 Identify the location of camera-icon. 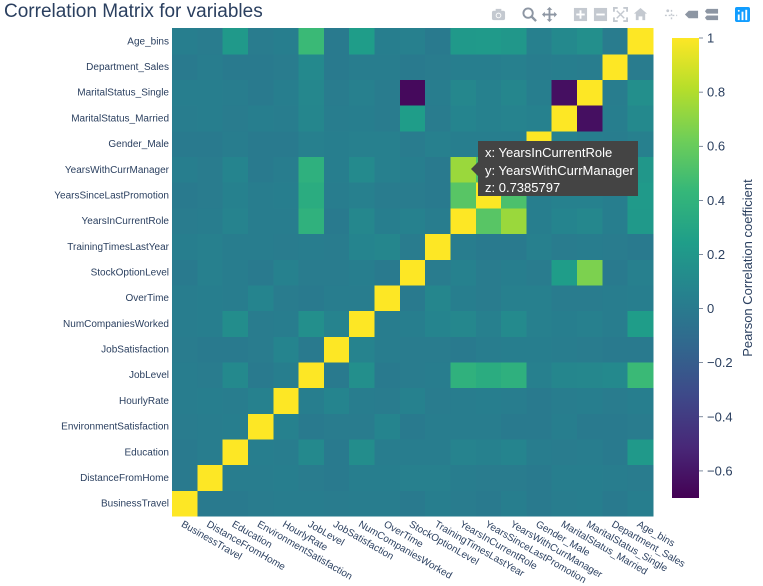
(498, 14).